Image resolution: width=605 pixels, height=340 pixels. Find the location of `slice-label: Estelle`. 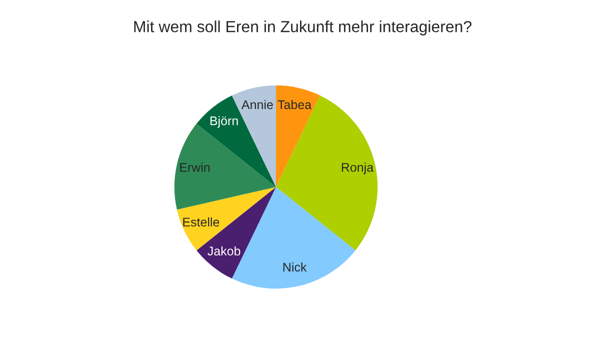

slice-label: Estelle is located at coordinates (201, 222).